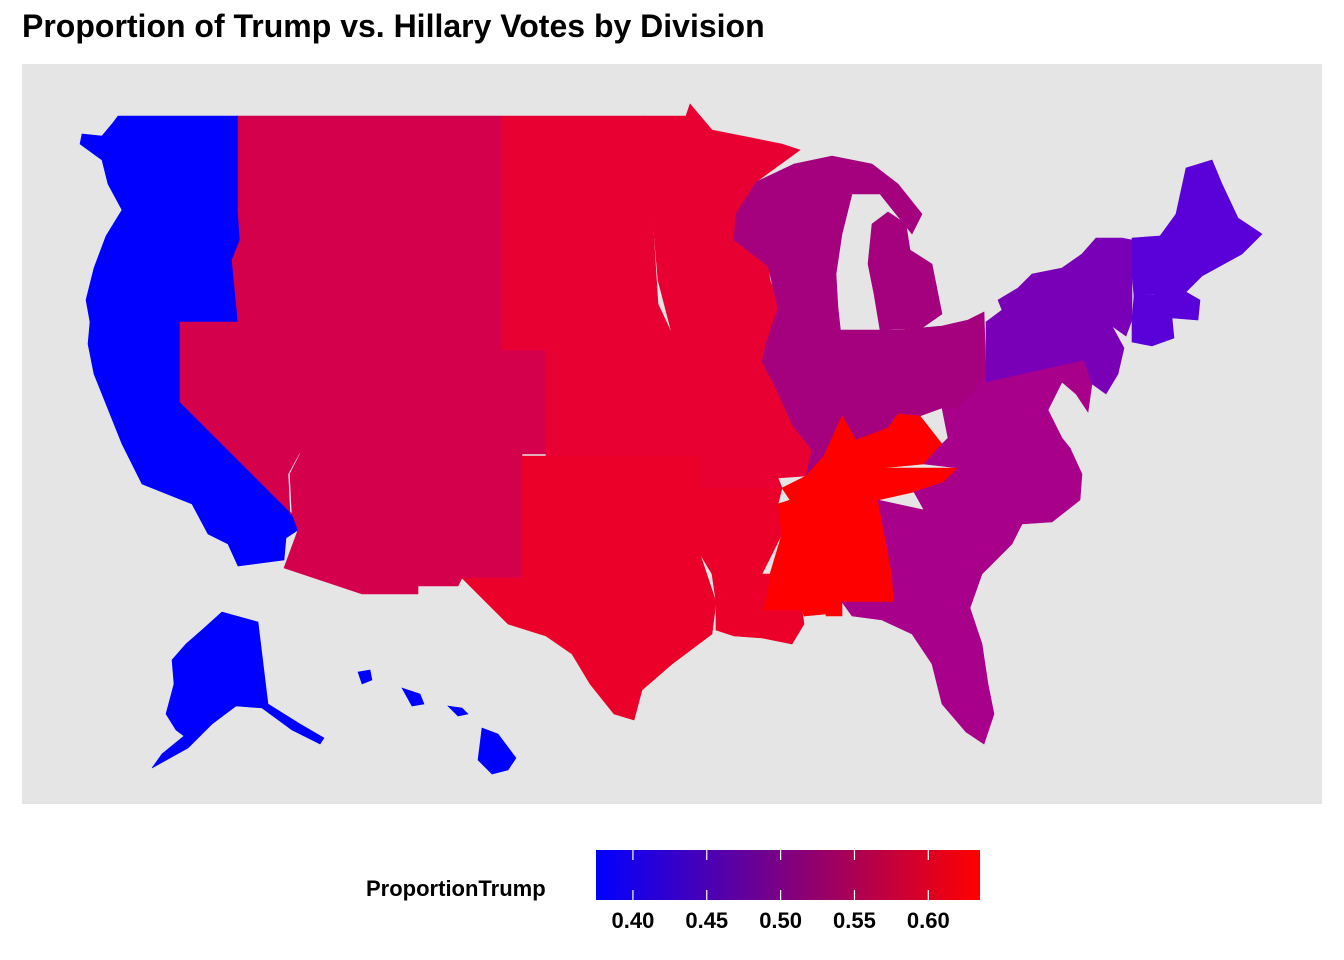  I want to click on legend-gradient, so click(788, 875).